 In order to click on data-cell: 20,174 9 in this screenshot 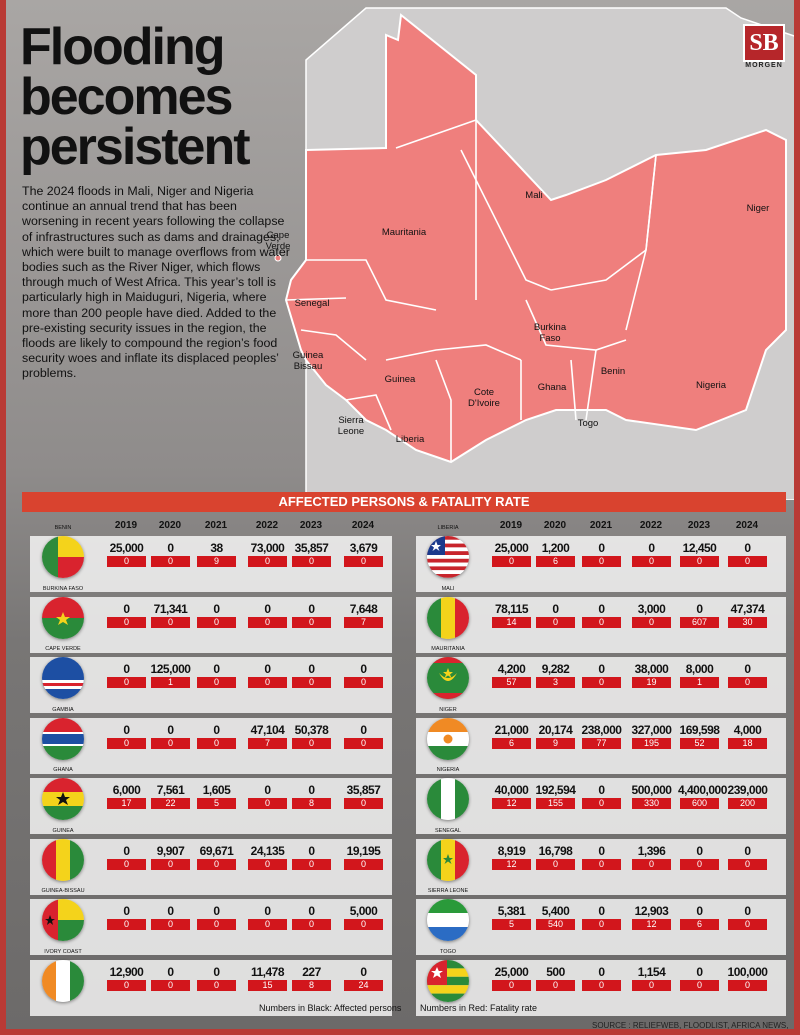, I will do `click(555, 736)`.